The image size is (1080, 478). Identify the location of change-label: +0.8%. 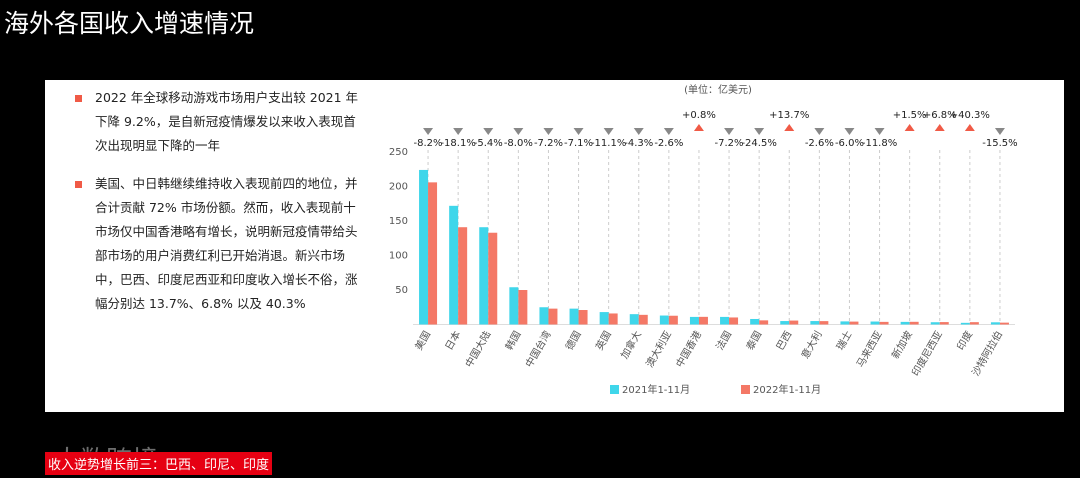
(699, 115).